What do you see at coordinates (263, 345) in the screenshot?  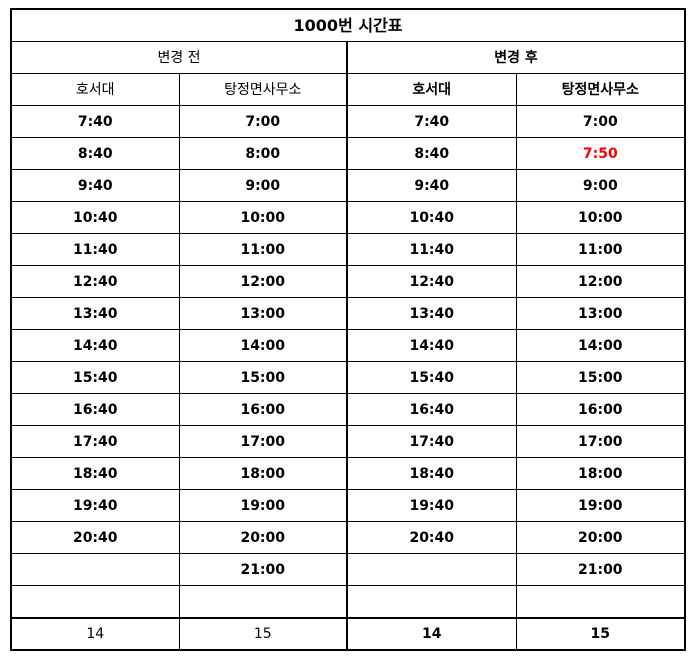 I see `before-tangjeong-time: 14:00` at bounding box center [263, 345].